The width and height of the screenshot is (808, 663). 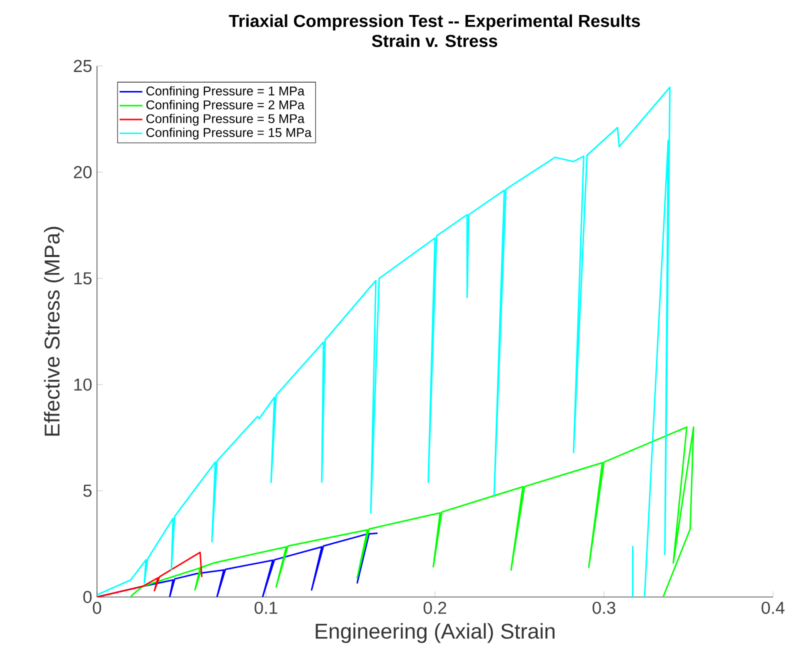 I want to click on x-tick-label: 0.1, so click(x=266, y=608).